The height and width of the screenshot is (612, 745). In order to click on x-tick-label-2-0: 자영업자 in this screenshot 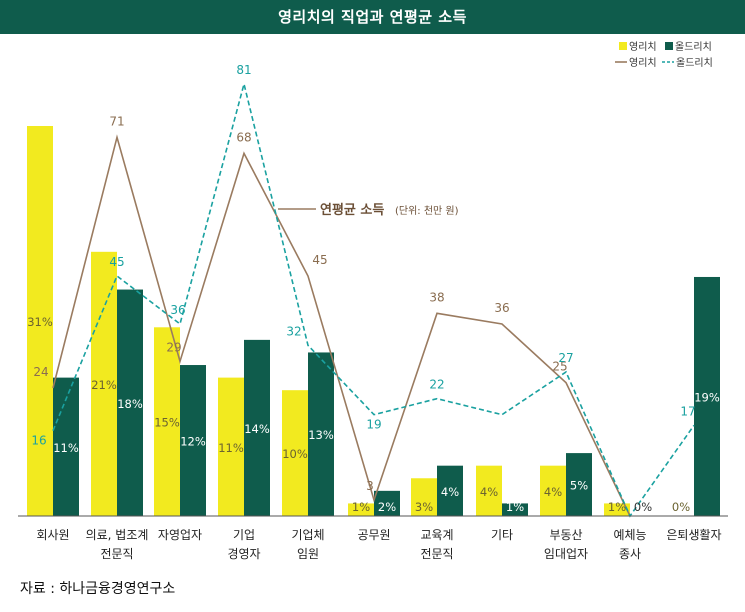, I will do `click(180, 535)`.